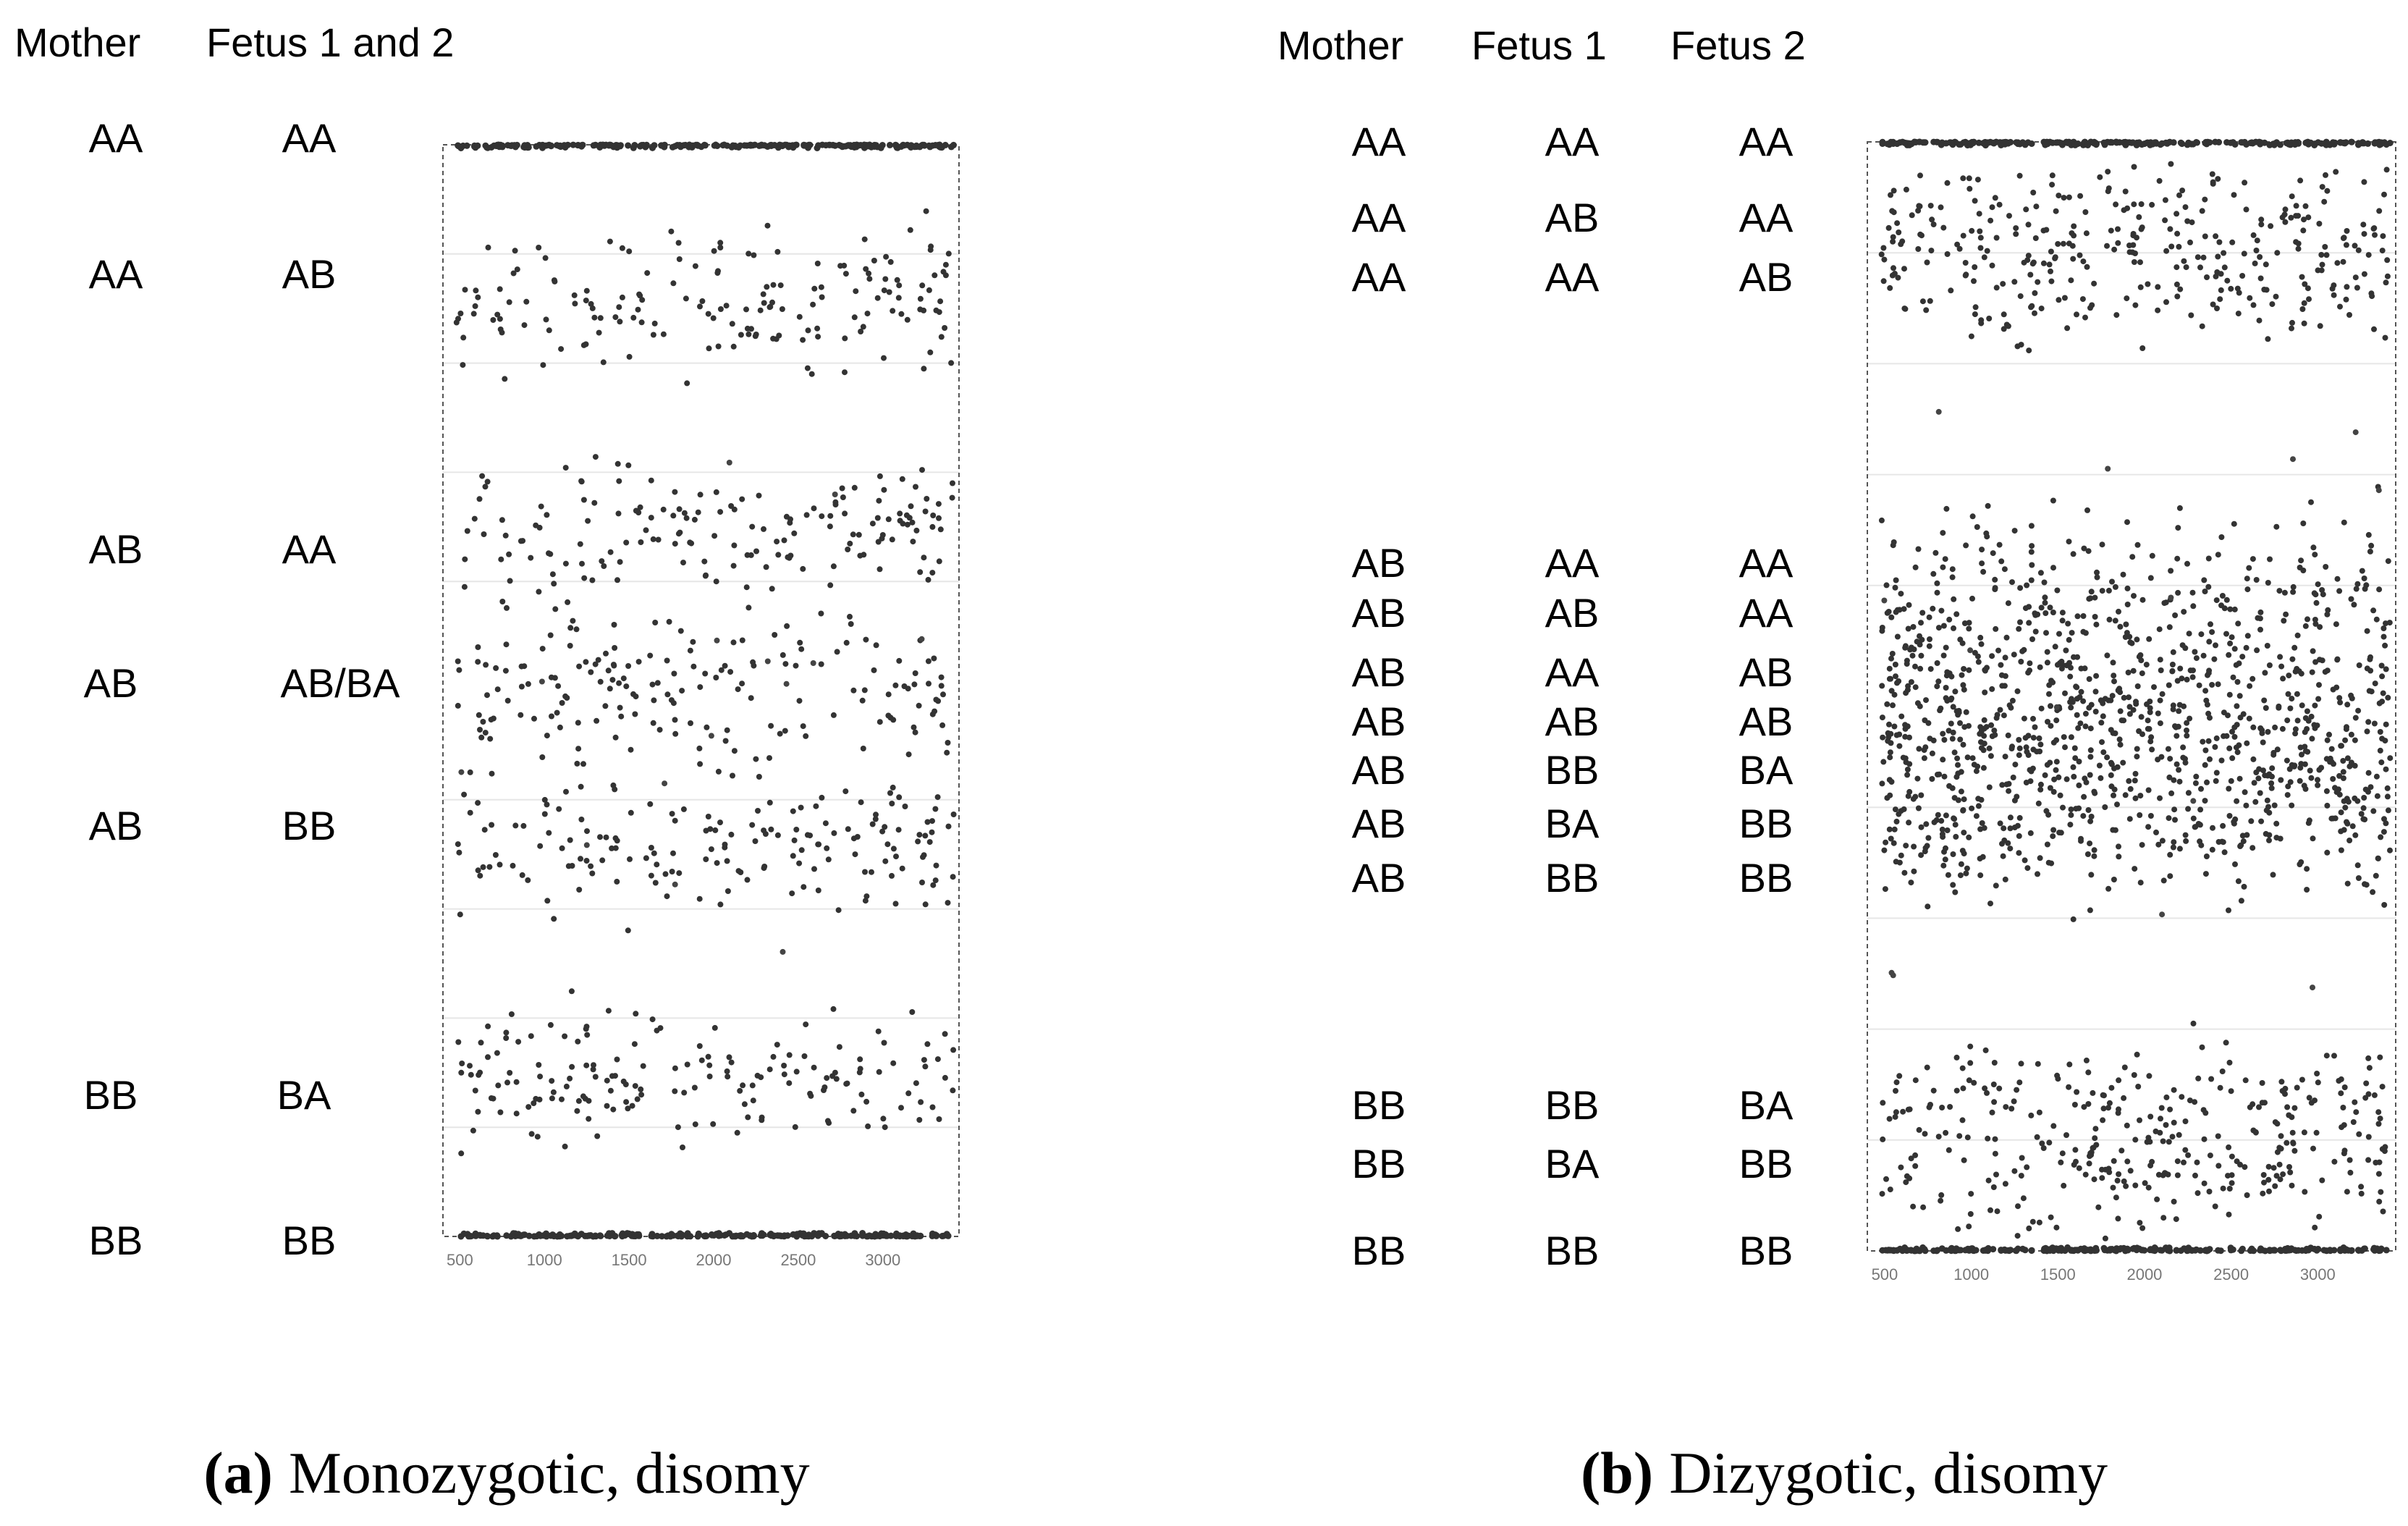 This screenshot has height=1526, width=2408. What do you see at coordinates (714, 1260) in the screenshot?
I see `x-tick-label: 2000` at bounding box center [714, 1260].